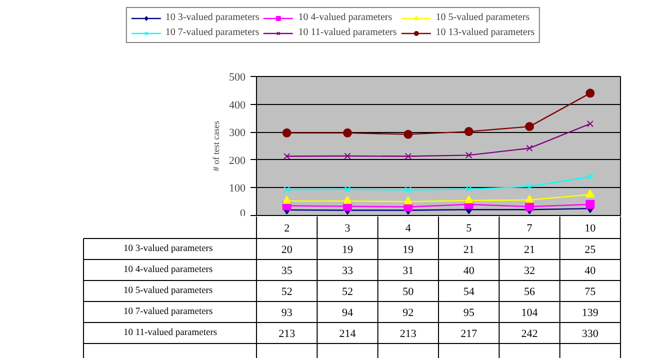  Describe the element at coordinates (483, 17) in the screenshot. I see `legend-label: 10 5-valued parameters` at that location.